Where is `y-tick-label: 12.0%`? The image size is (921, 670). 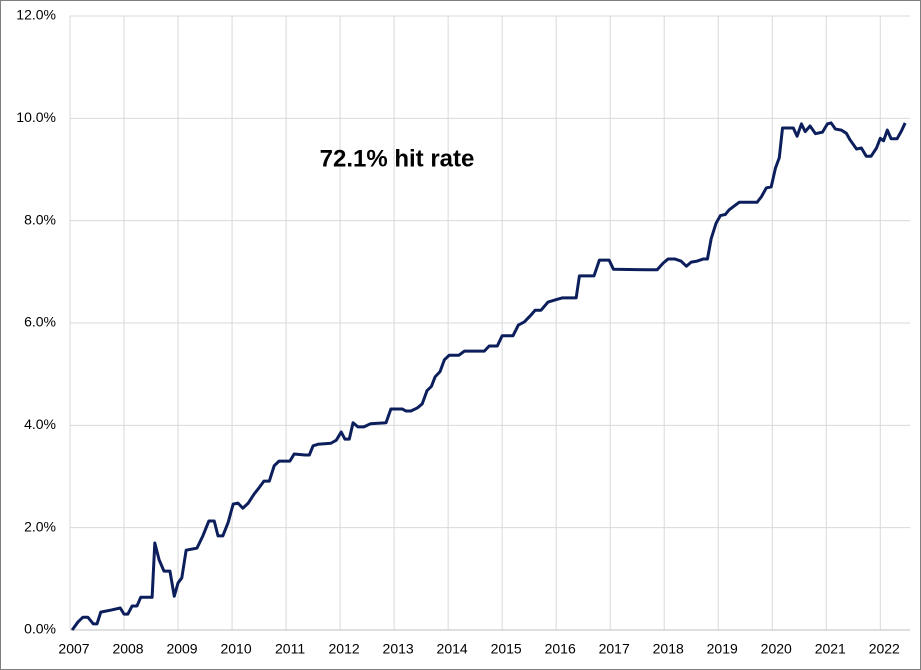 y-tick-label: 12.0% is located at coordinates (36, 15).